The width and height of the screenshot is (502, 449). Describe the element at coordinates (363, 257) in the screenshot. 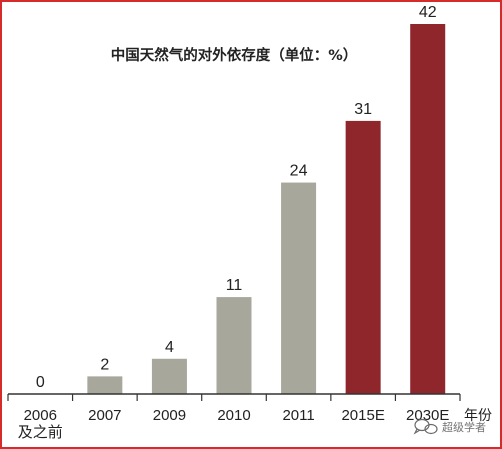

I see `bar-2015e` at that location.